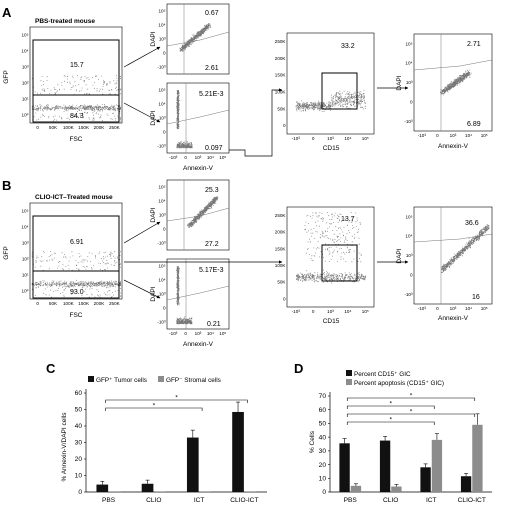  Describe the element at coordinates (173, 333) in the screenshot. I see `x-tick-label: -10³` at that location.